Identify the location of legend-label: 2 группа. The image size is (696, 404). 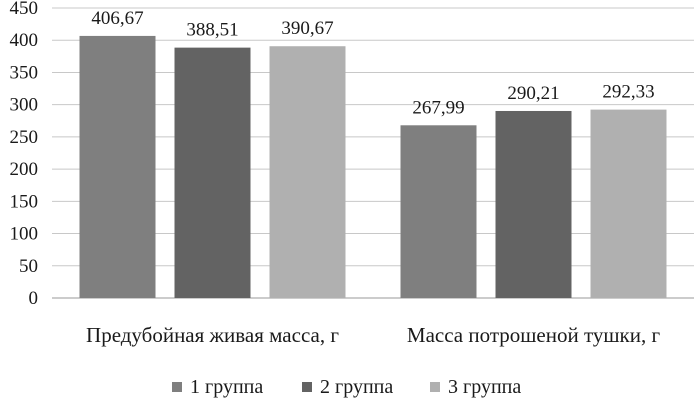
(356, 387).